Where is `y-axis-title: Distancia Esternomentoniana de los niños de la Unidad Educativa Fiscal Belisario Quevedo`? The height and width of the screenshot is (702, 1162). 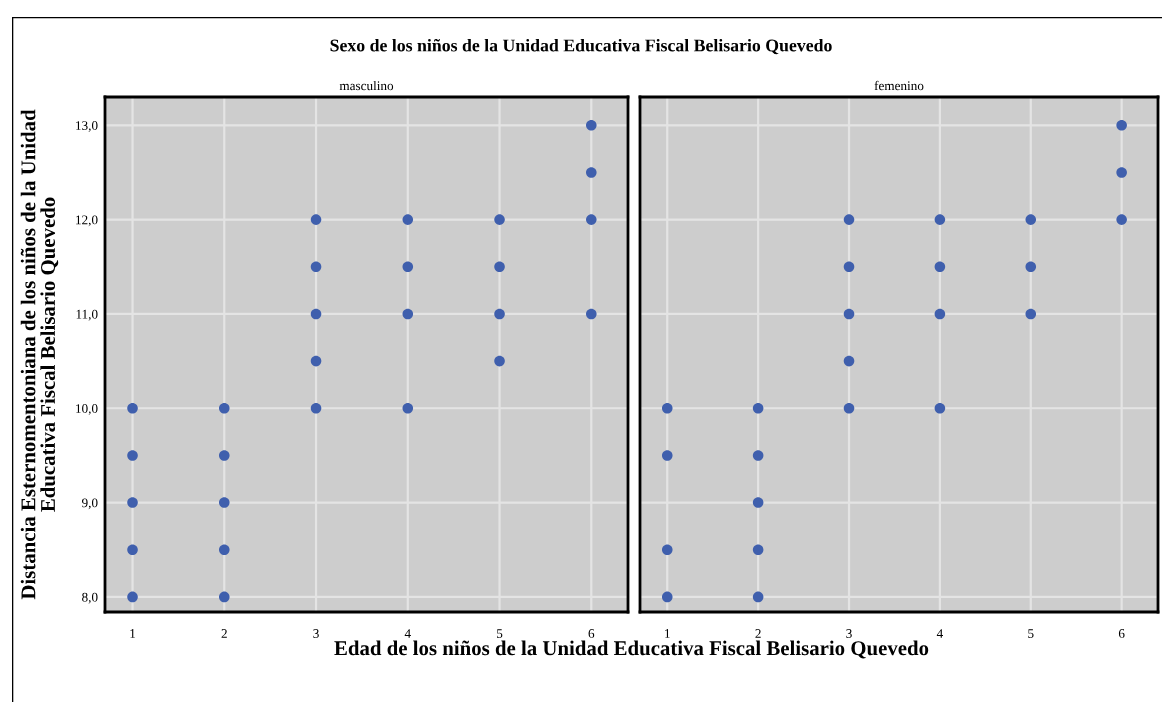
y-axis-title: Distancia Esternomentoniana de los niños de la Unidad Educativa Fiscal Belisario Quevedo is located at coordinates (39, 354).